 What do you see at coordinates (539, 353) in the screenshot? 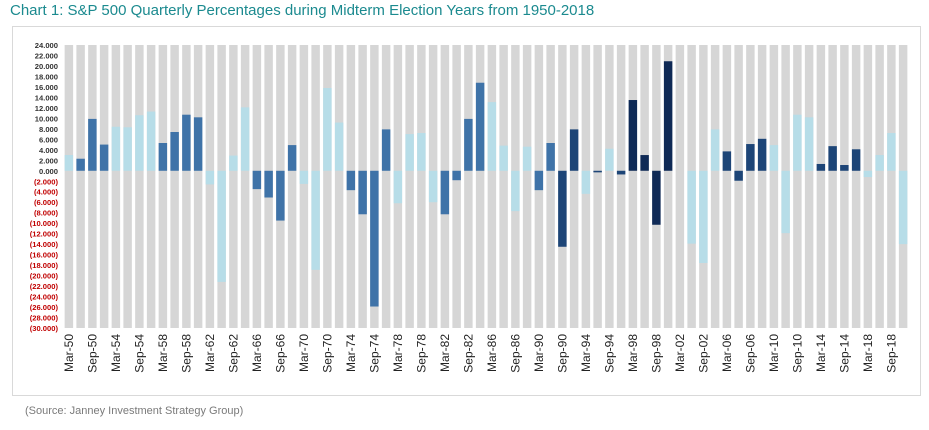
I see `x-tick-label: Mar-90` at bounding box center [539, 353].